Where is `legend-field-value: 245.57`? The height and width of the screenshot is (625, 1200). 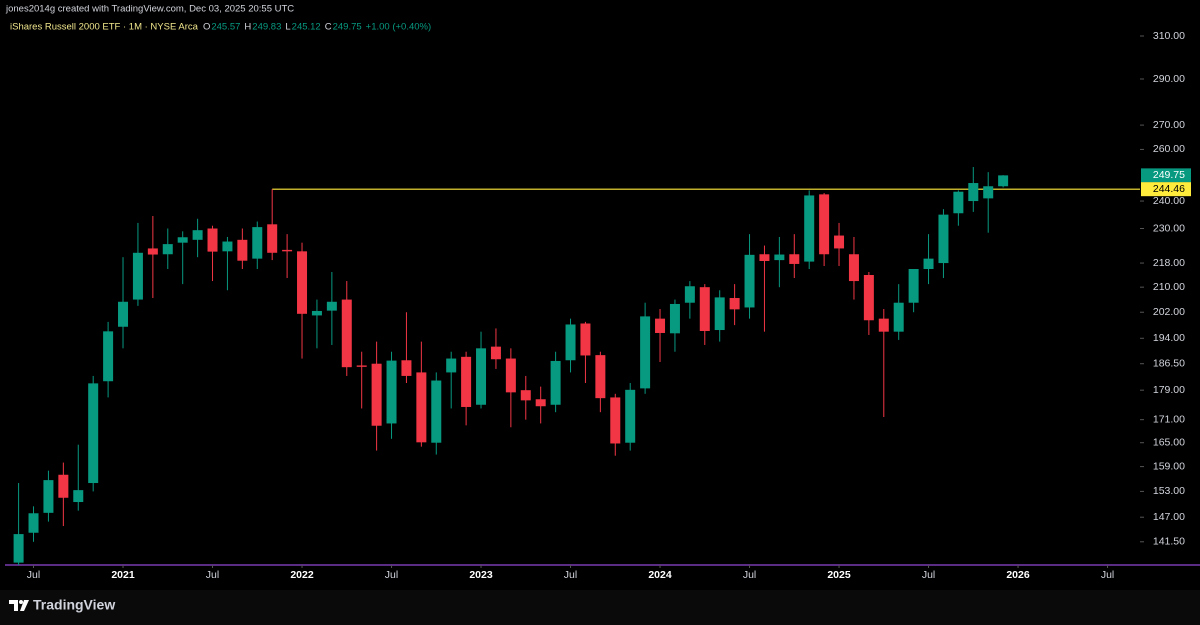
legend-field-value: 245.57 is located at coordinates (225, 27).